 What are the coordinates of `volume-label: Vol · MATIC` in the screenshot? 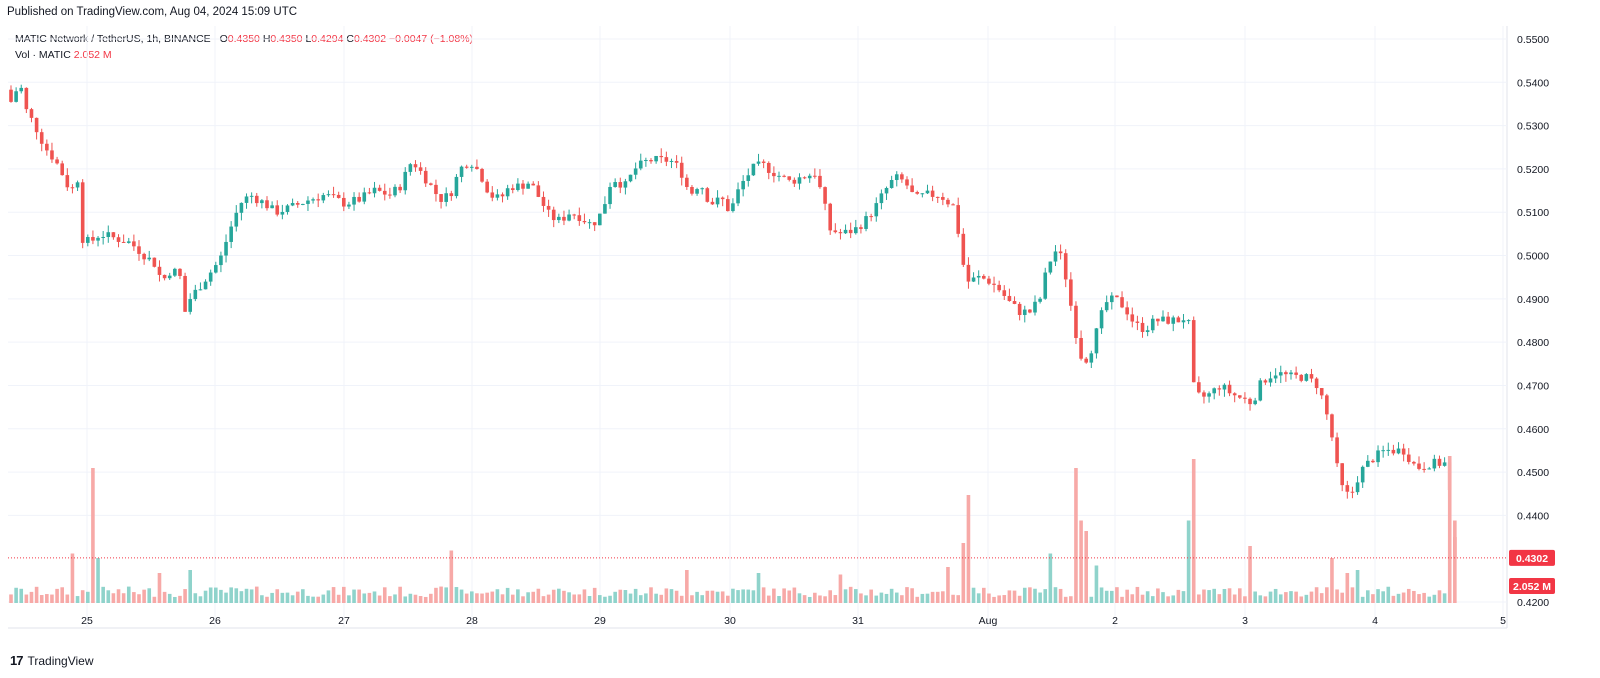 It's located at (43, 55).